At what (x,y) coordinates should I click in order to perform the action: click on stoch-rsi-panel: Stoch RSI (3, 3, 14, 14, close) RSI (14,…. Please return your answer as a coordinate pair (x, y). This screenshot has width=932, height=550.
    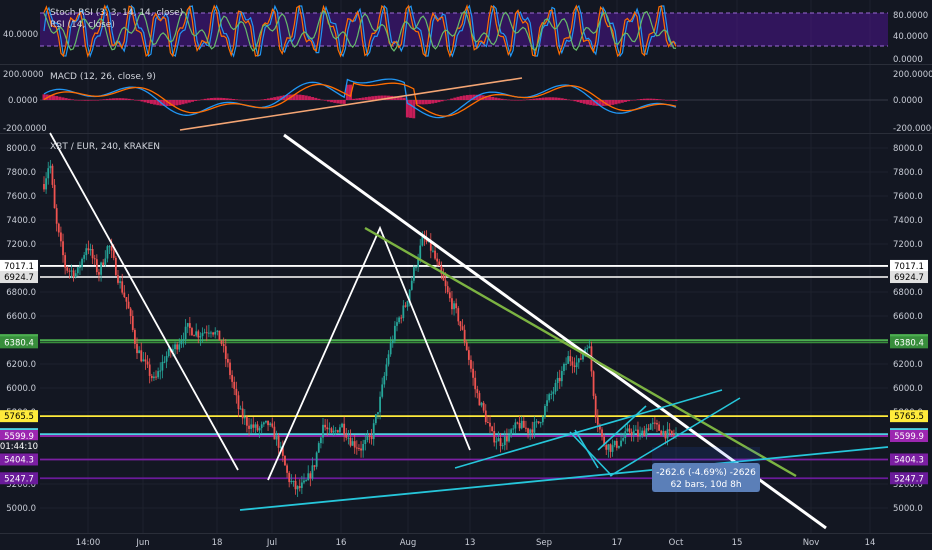
    Looking at the image, I should click on (465, 34).